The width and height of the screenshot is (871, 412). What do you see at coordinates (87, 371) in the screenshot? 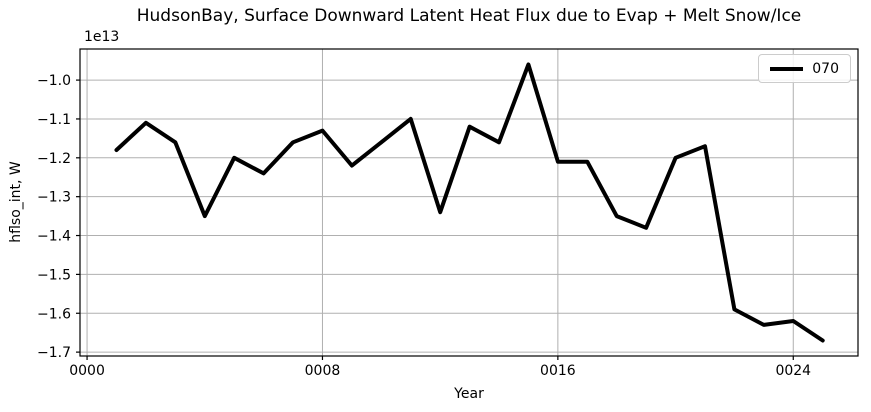
I see `x-tick-label: 0000` at bounding box center [87, 371].